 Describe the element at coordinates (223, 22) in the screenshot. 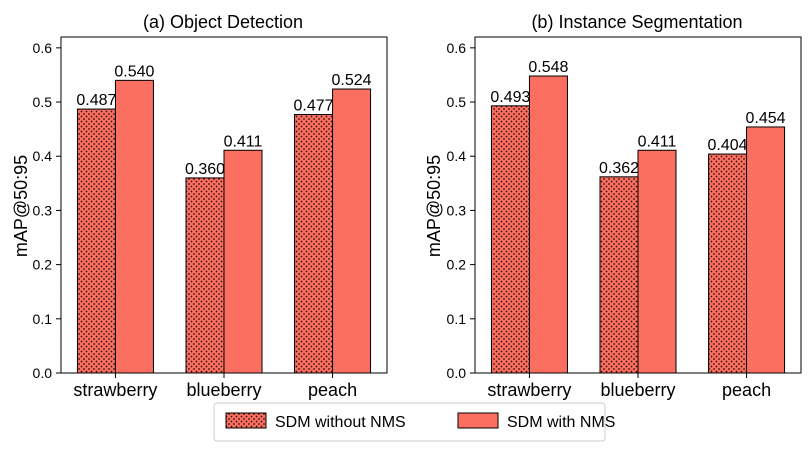

I see `chart-title: (a) Object Detection` at that location.